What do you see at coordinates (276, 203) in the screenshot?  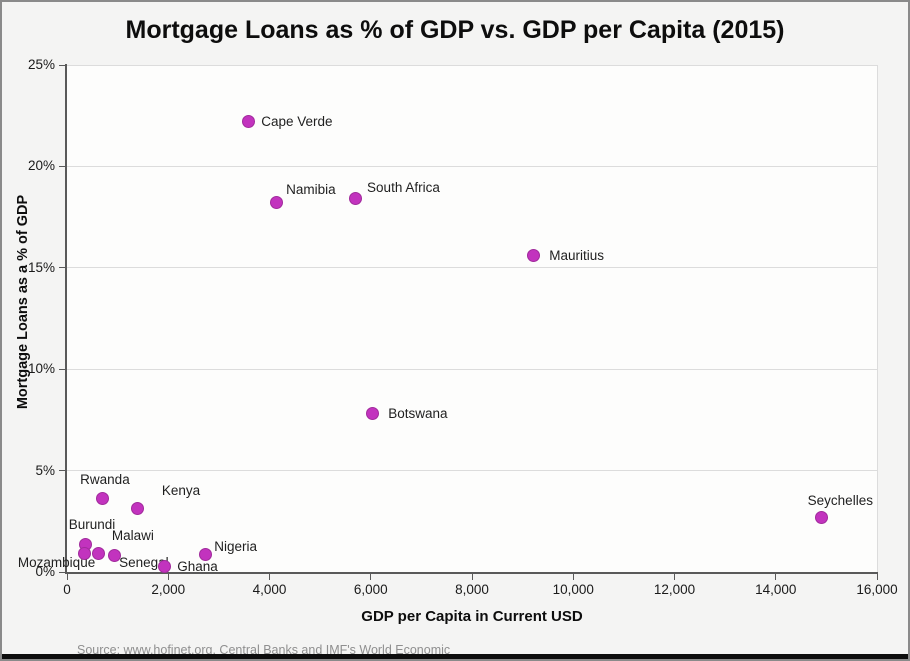 I see `data-point-namibia` at bounding box center [276, 203].